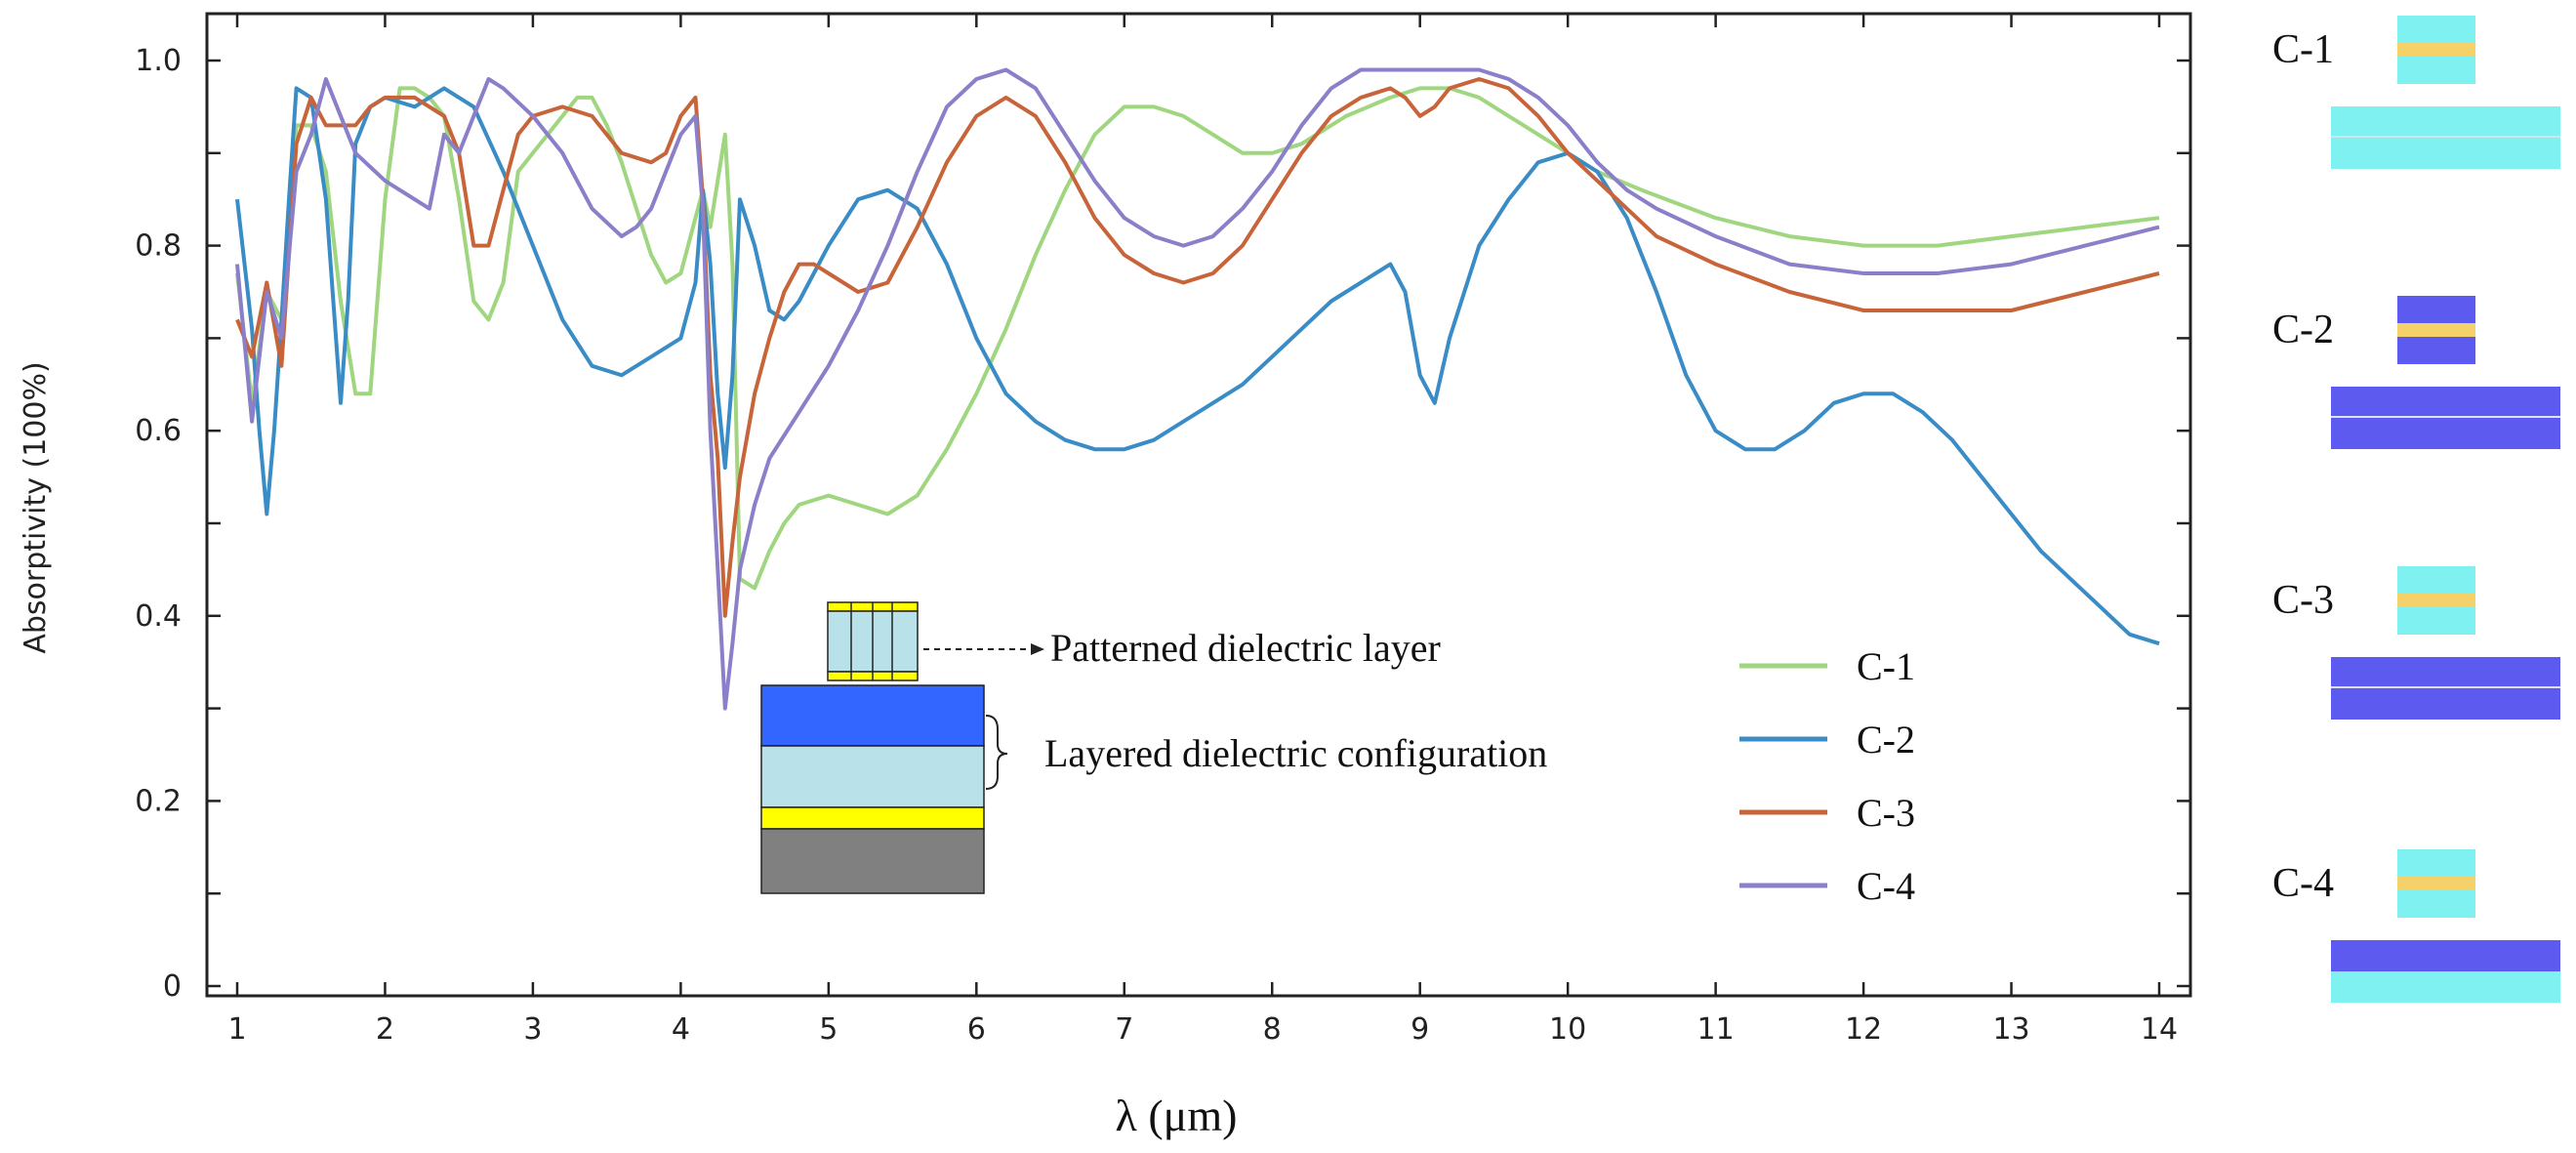 Image resolution: width=2576 pixels, height=1153 pixels. What do you see at coordinates (872, 861) in the screenshot?
I see `layer-substrate` at bounding box center [872, 861].